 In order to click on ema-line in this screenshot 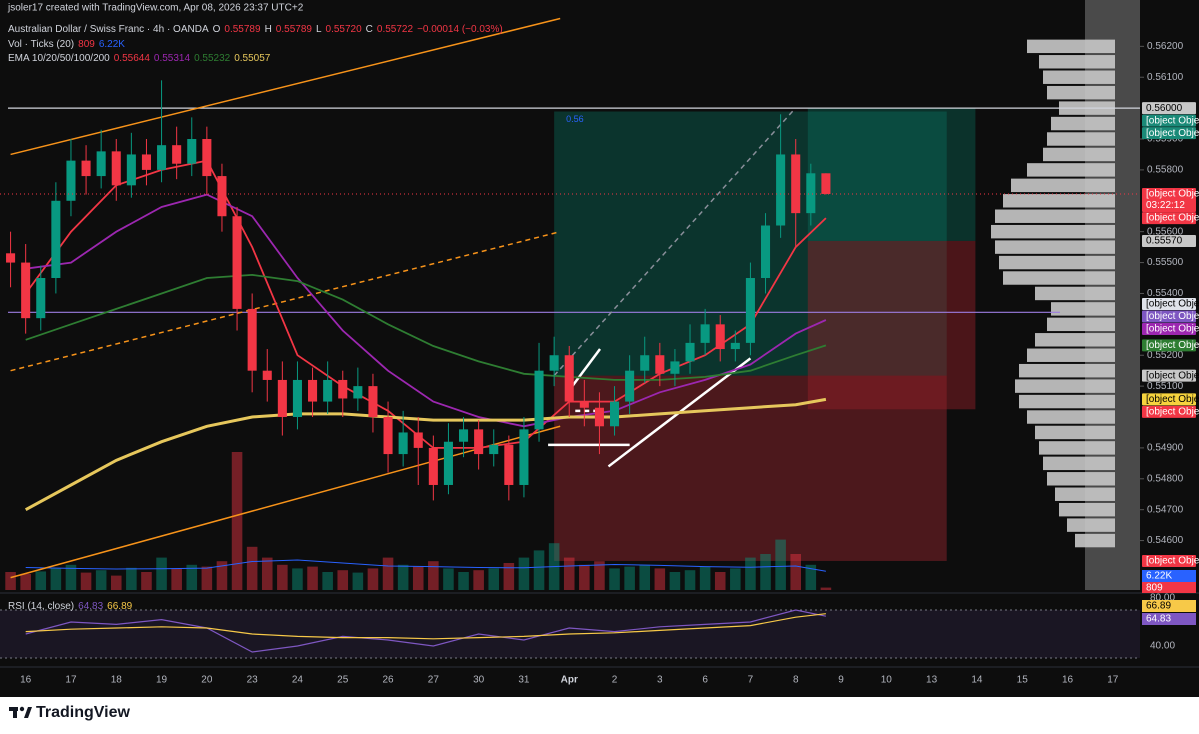, I will do `click(426, 327)`.